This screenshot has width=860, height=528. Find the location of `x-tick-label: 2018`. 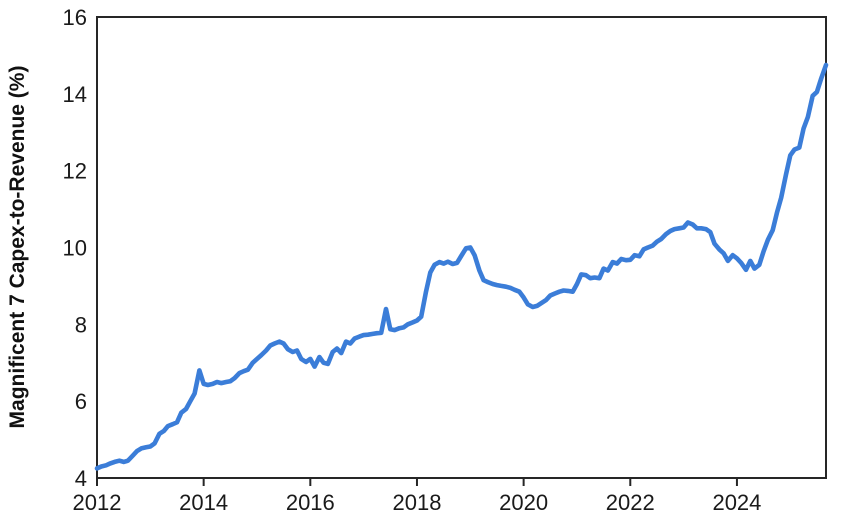

x-tick-label: 2018 is located at coordinates (416, 502).